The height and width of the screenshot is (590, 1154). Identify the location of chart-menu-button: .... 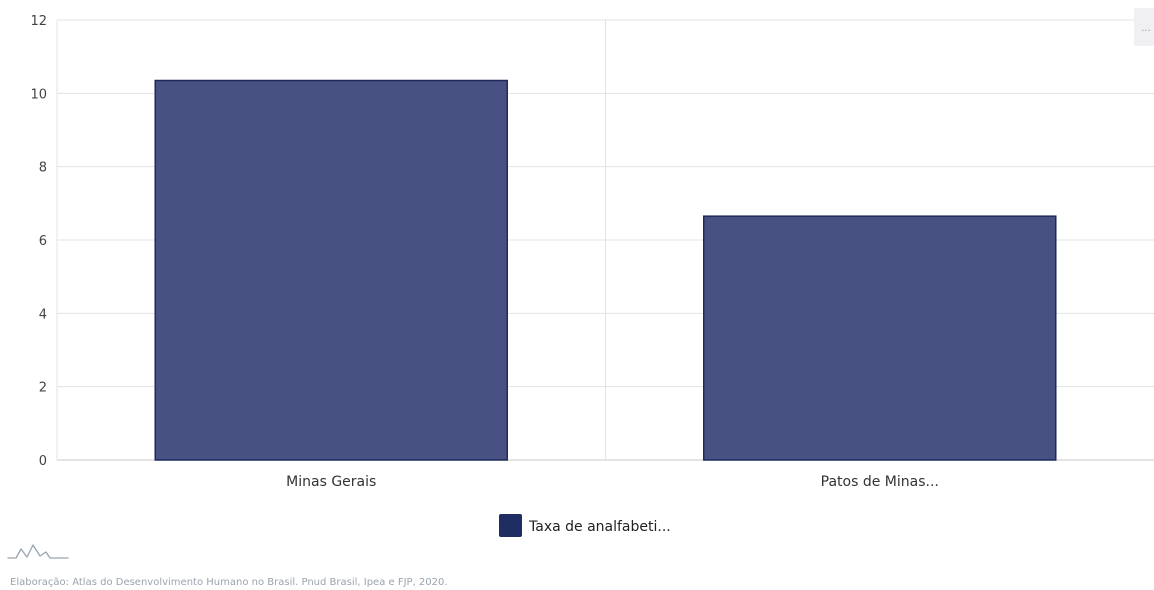
(1144, 27).